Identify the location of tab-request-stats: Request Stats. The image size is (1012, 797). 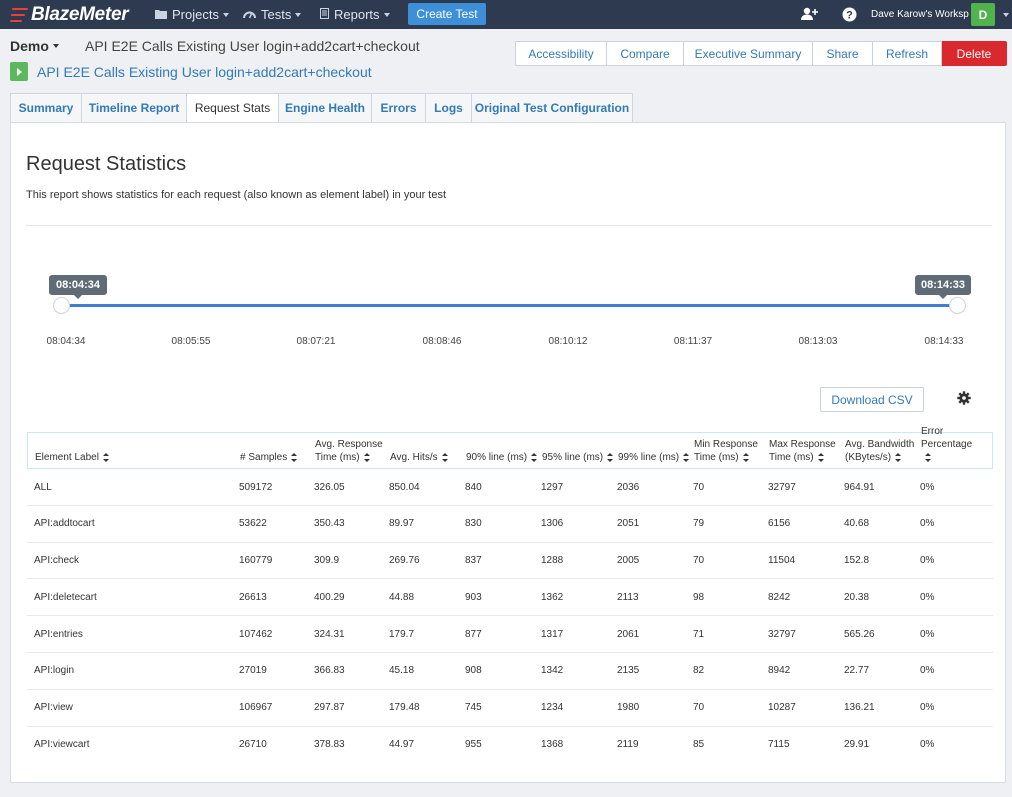
(233, 108).